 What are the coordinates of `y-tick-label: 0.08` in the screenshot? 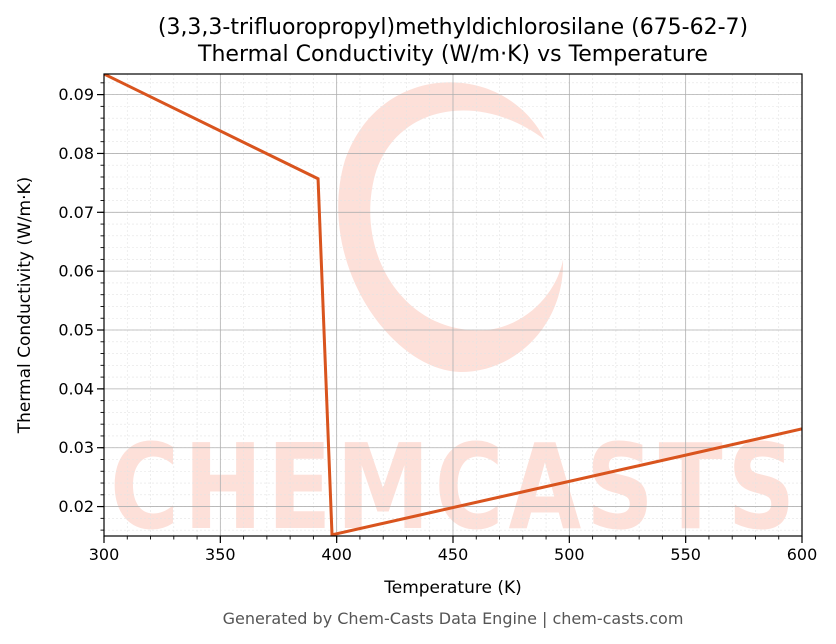 It's located at (76, 153).